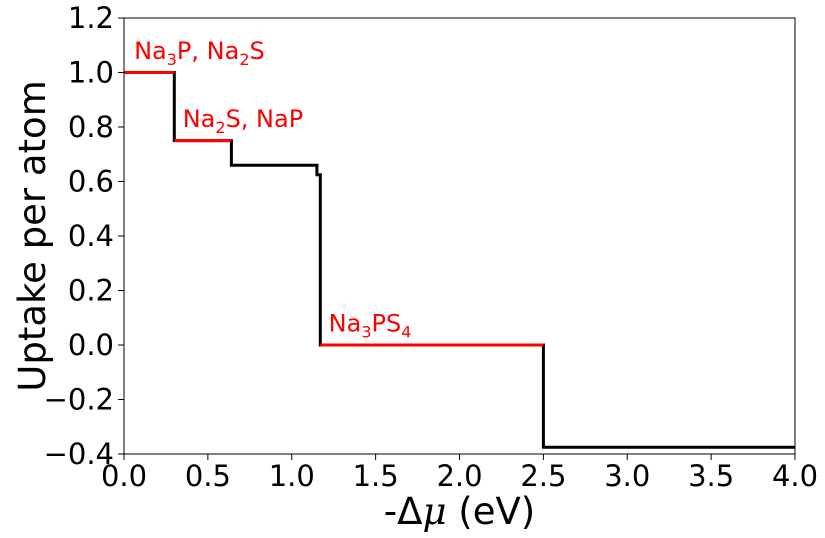  What do you see at coordinates (292, 476) in the screenshot?
I see `x-tick-label: 1.0` at bounding box center [292, 476].